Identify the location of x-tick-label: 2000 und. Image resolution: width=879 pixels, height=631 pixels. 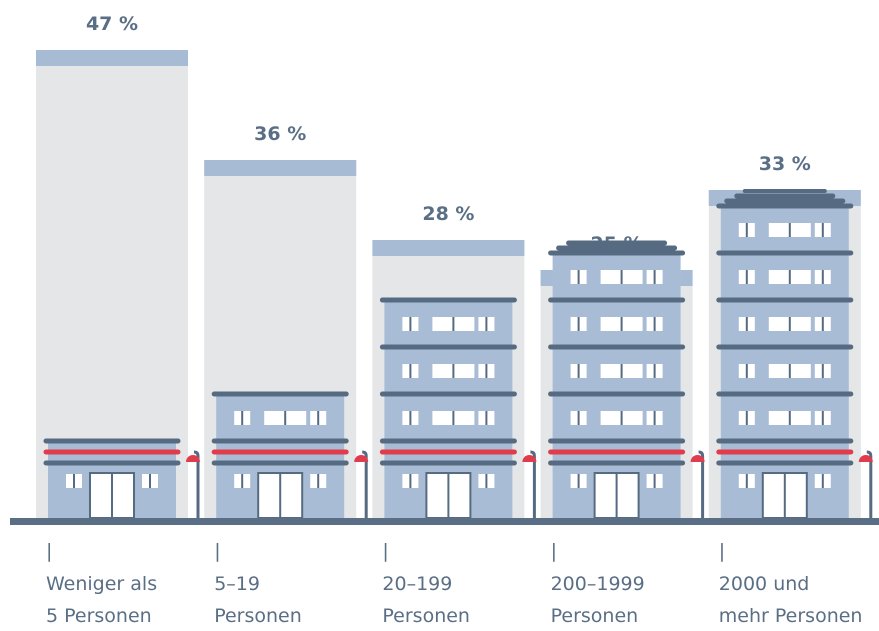
(764, 584).